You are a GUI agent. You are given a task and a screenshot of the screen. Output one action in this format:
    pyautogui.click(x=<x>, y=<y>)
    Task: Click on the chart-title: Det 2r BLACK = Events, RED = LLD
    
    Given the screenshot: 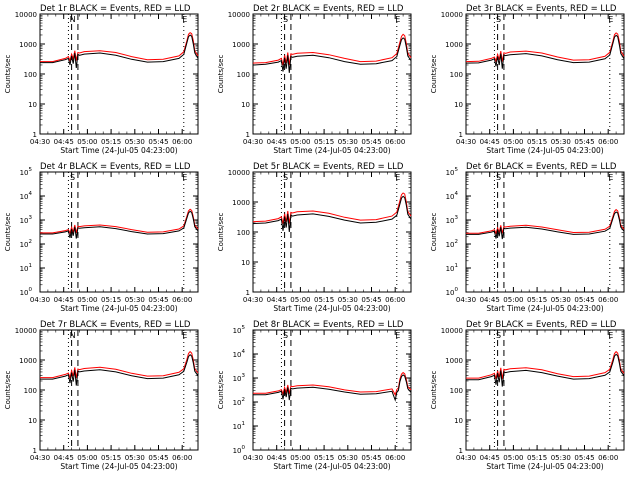 What is the action you would take?
    pyautogui.click(x=328, y=9)
    